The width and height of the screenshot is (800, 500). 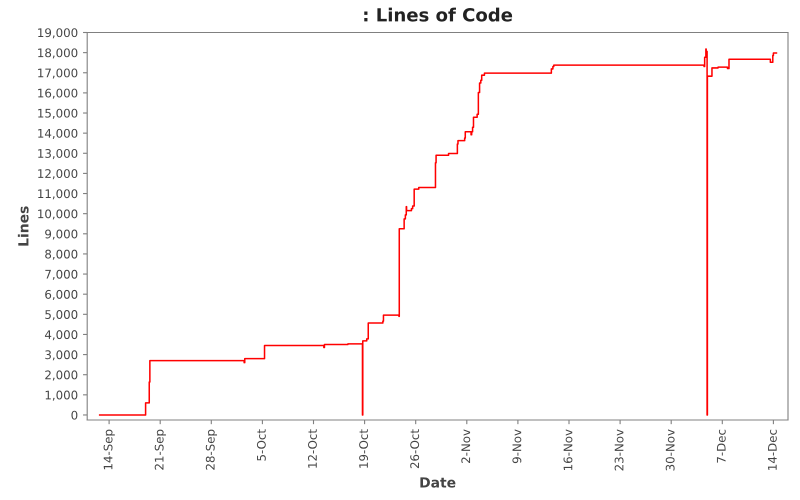 What do you see at coordinates (619, 449) in the screenshot?
I see `x-tick-label: 23-Nov` at bounding box center [619, 449].